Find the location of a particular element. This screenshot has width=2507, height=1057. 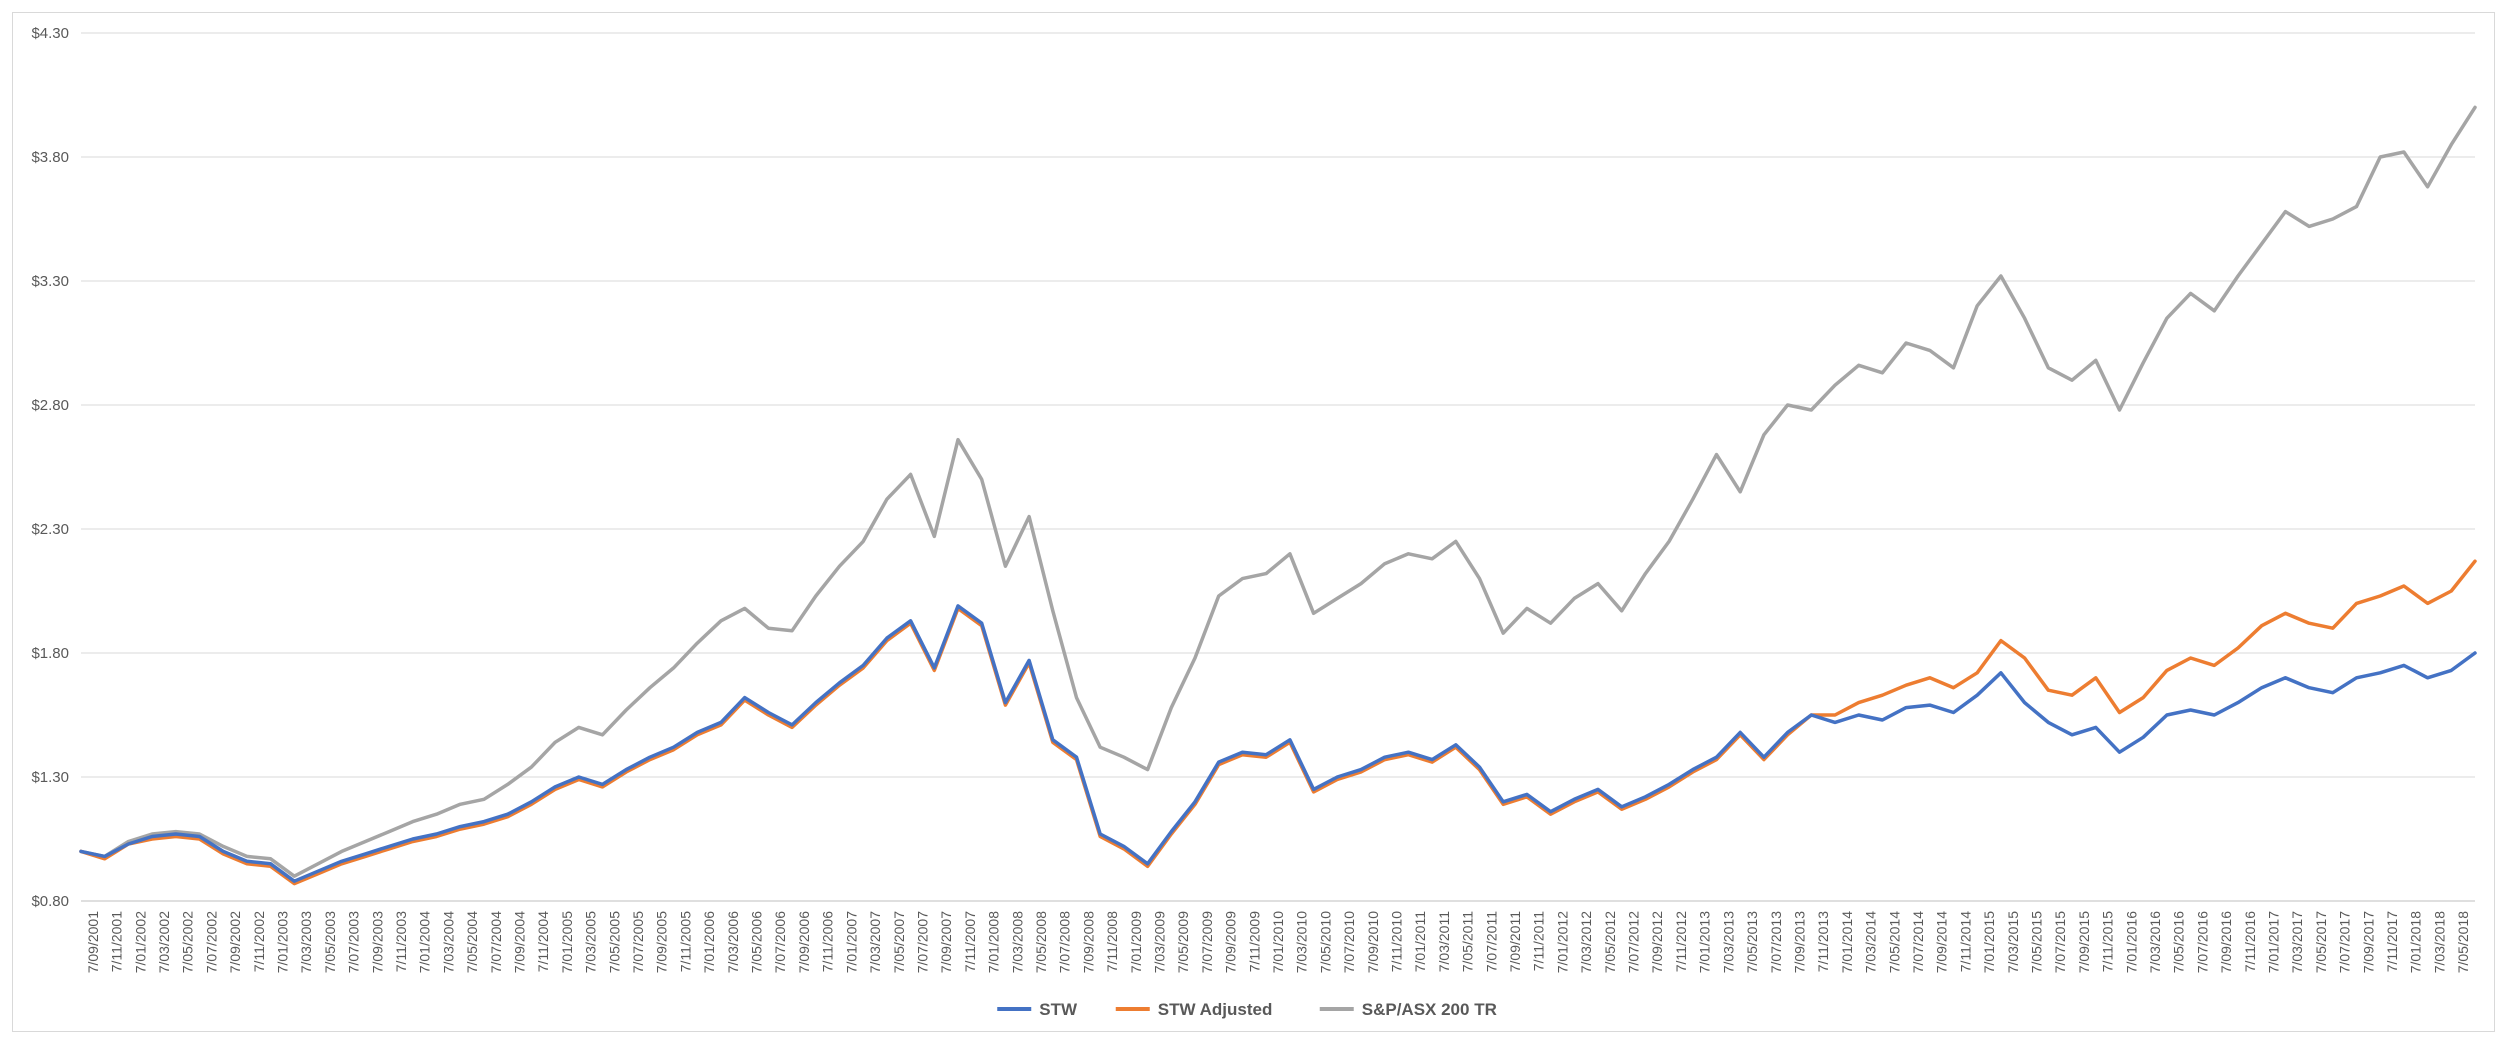

x-tick-label: 7/09/2016 is located at coordinates (2226, 942).